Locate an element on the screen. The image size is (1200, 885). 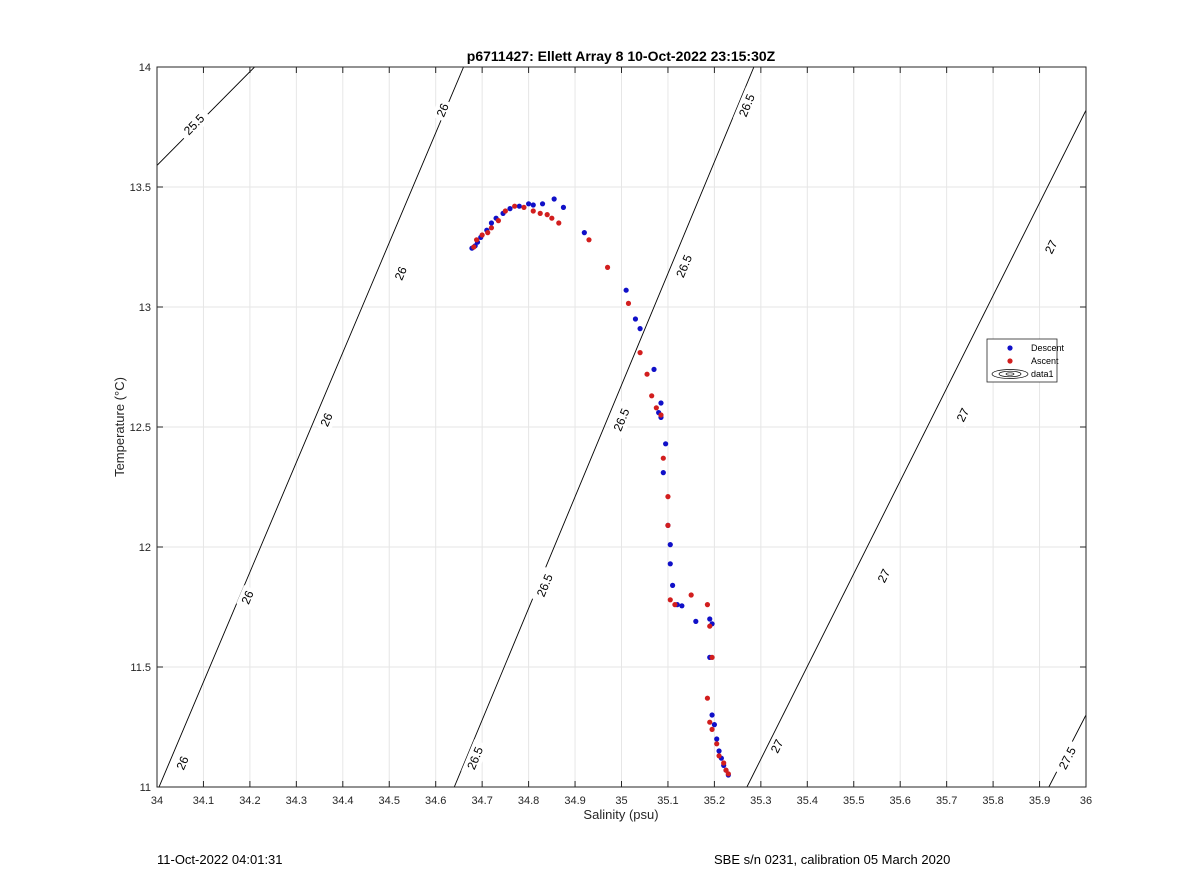
legend-data1-label: data1 is located at coordinates (1042, 374).